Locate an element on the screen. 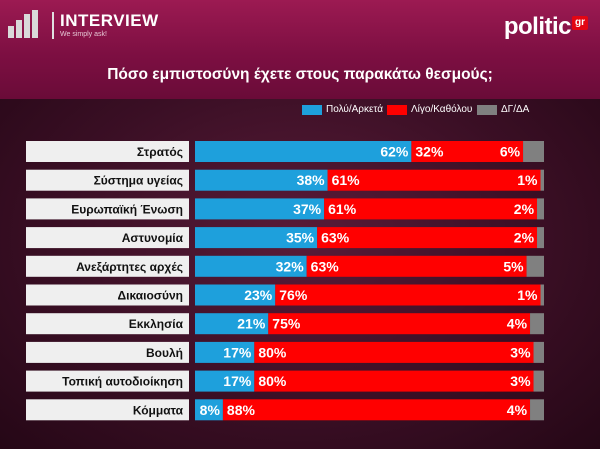  interview-logo: INTERVIEW We simply ask! is located at coordinates (83, 25).